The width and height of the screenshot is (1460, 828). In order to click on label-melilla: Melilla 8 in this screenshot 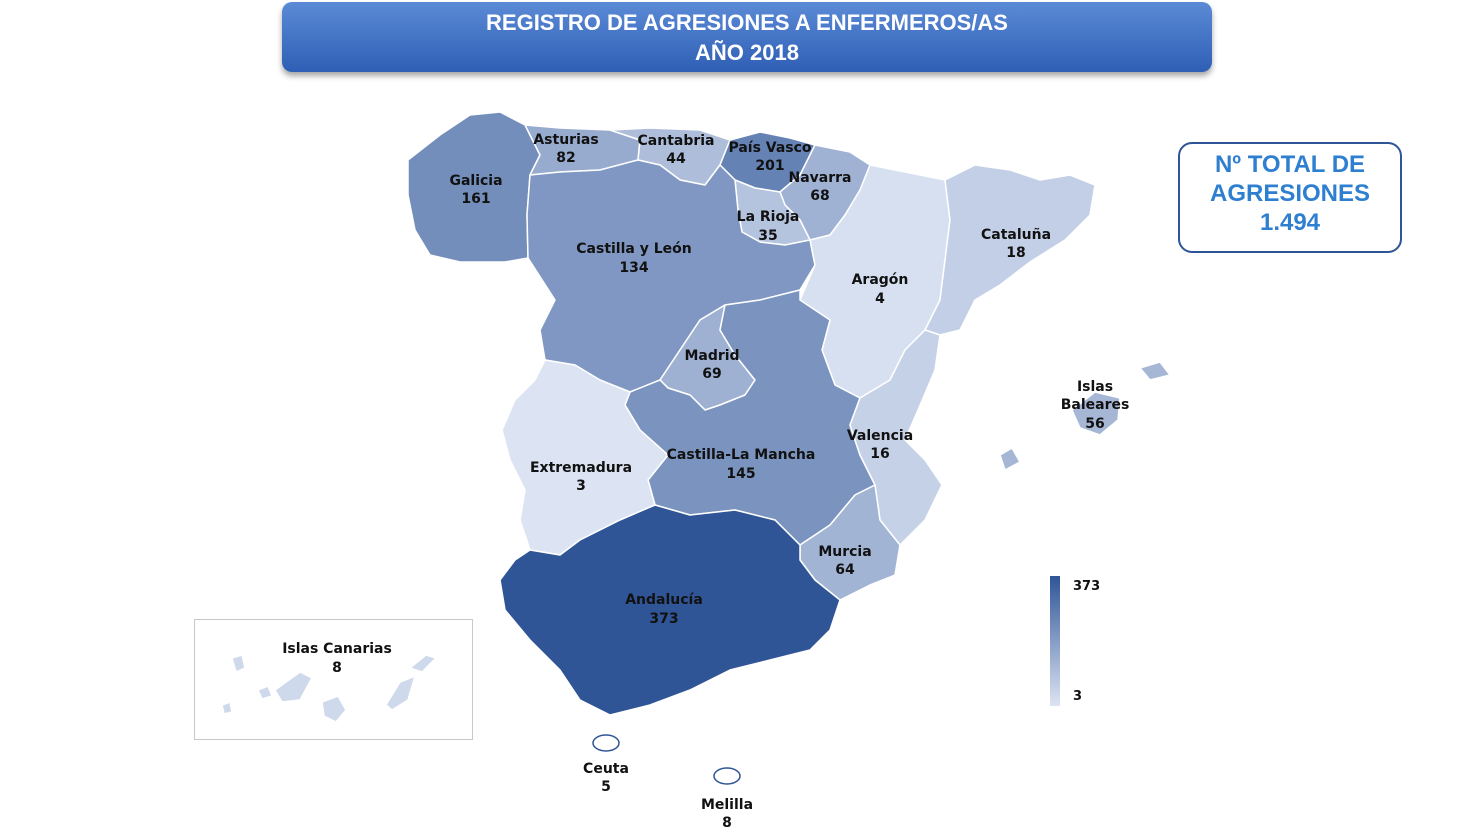, I will do `click(727, 812)`.